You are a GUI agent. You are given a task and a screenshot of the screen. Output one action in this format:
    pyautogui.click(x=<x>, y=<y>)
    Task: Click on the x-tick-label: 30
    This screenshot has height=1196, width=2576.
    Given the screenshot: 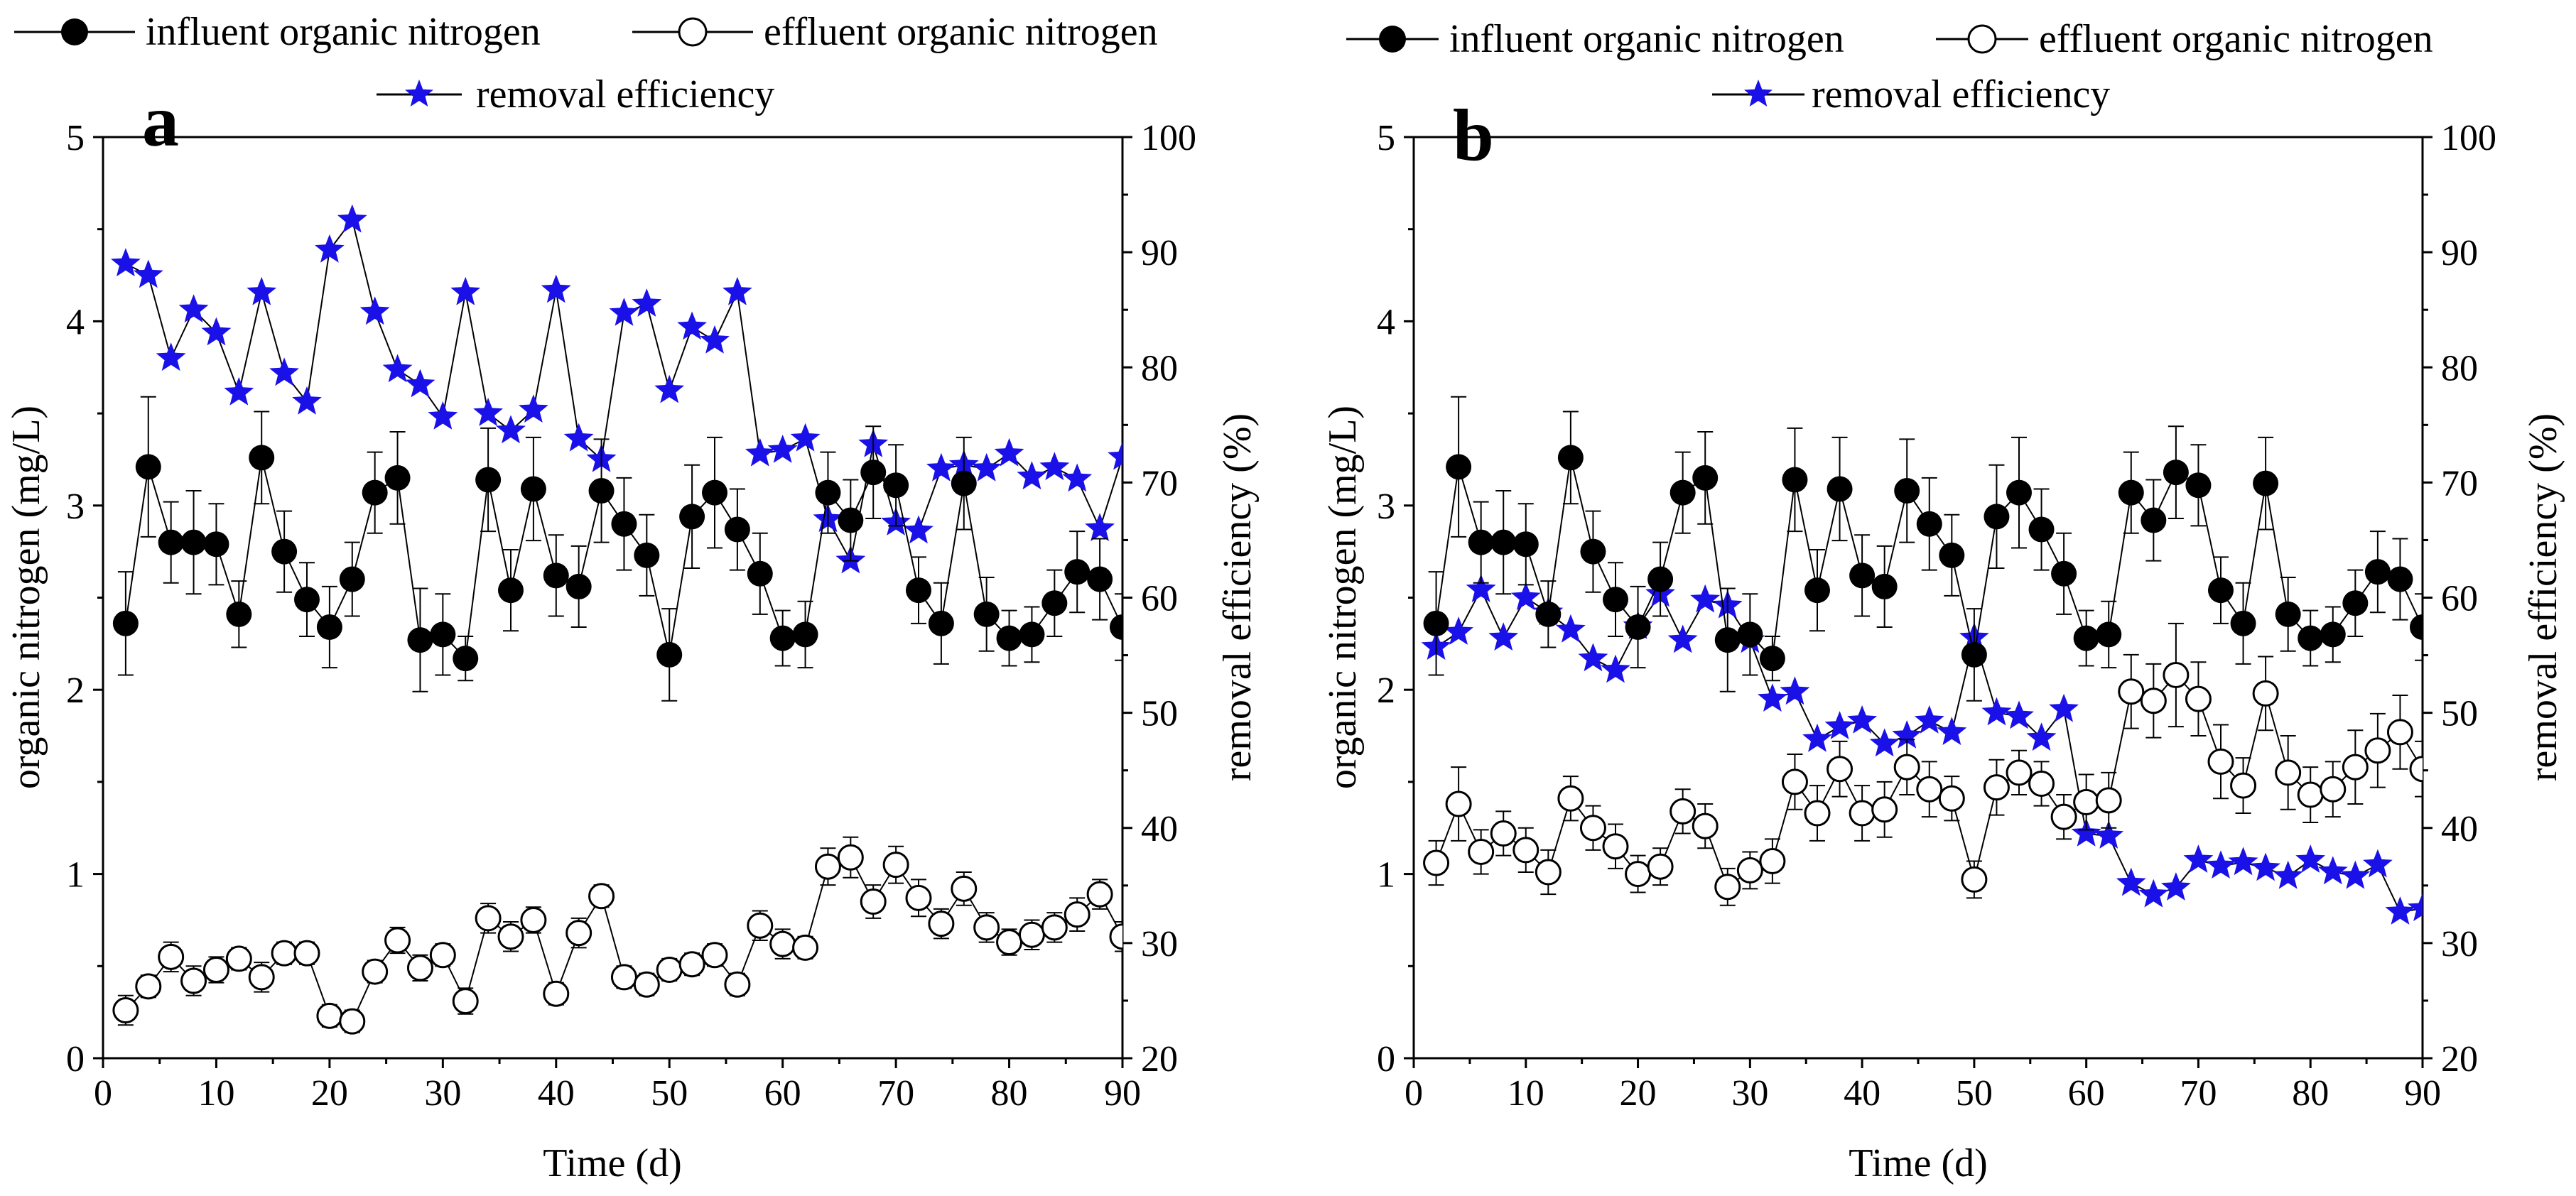 What is the action you would take?
    pyautogui.click(x=1749, y=1093)
    